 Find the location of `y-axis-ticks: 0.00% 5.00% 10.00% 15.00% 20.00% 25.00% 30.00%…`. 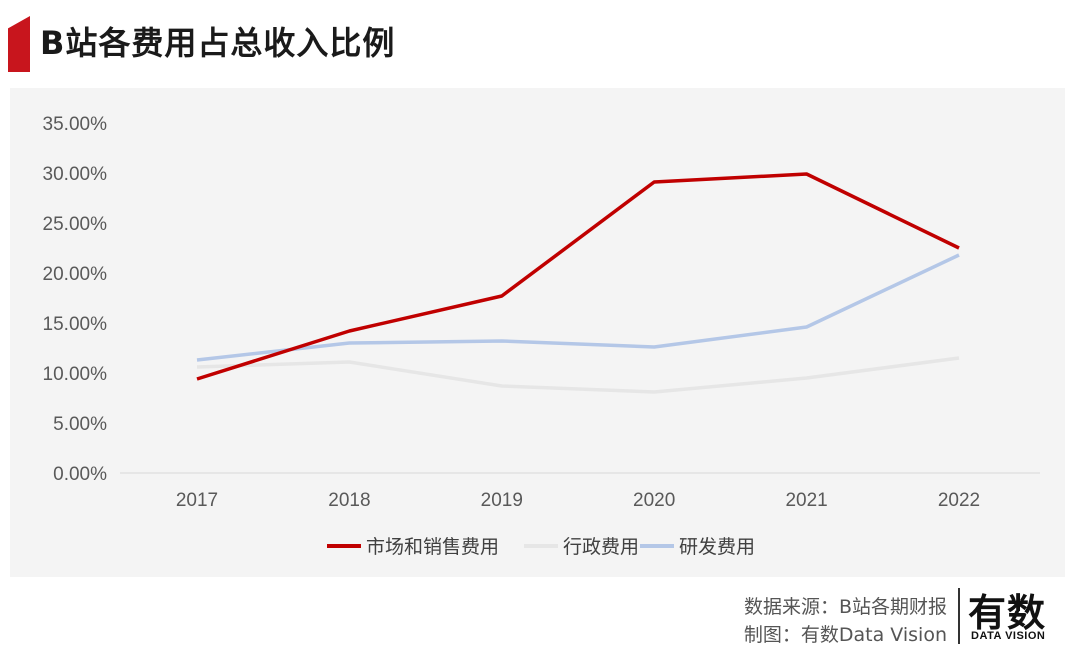

y-axis-ticks: 0.00% 5.00% 10.00% 15.00% 20.00% 25.00% 30.00%… is located at coordinates (75, 299).